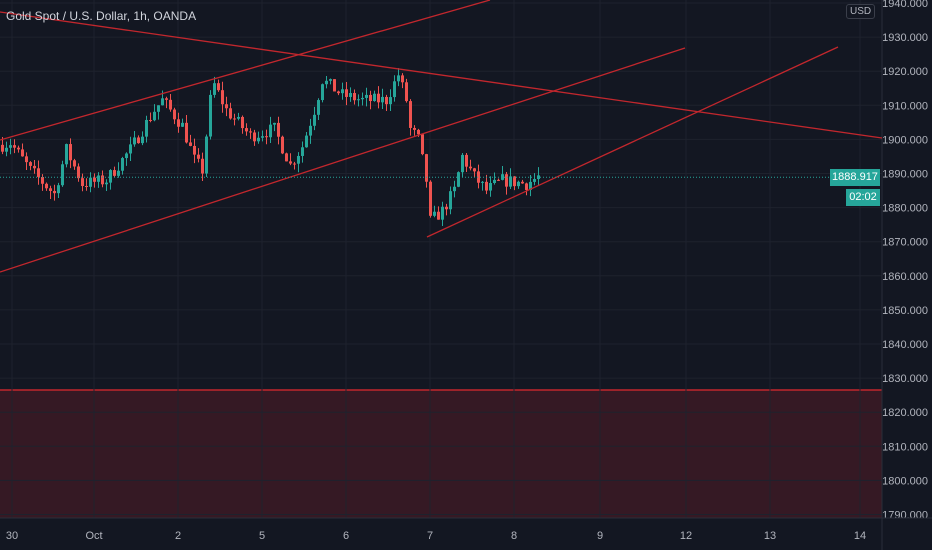 This screenshot has width=932, height=550. What do you see at coordinates (905, 345) in the screenshot?
I see `y-tick-label: 1840.000` at bounding box center [905, 345].